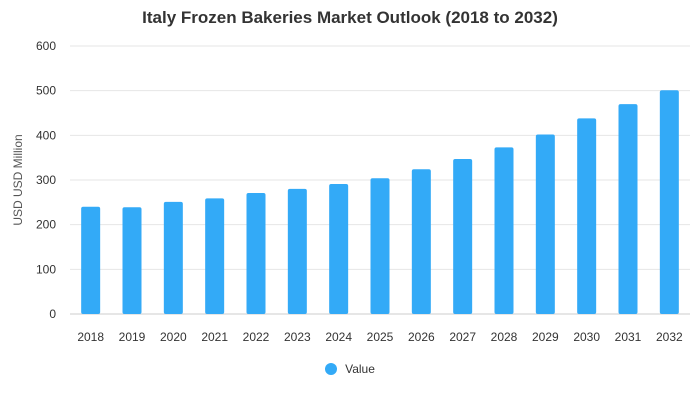  Describe the element at coordinates (586, 337) in the screenshot. I see `x-tick-label: 2030` at that location.